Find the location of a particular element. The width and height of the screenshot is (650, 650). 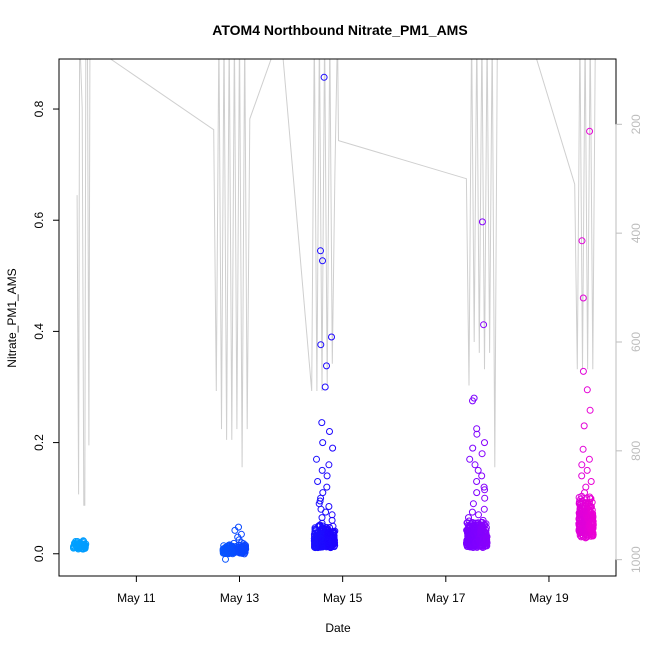

secondary-y-axis: 200 400 600 800 1000 is located at coordinates (629, 343).